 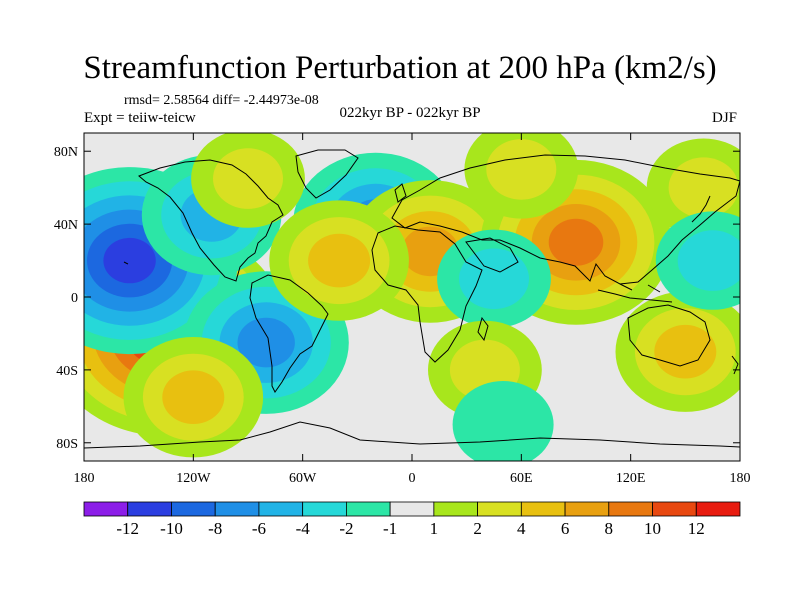 What do you see at coordinates (193, 478) in the screenshot?
I see `x-tick-label: 120W` at bounding box center [193, 478].